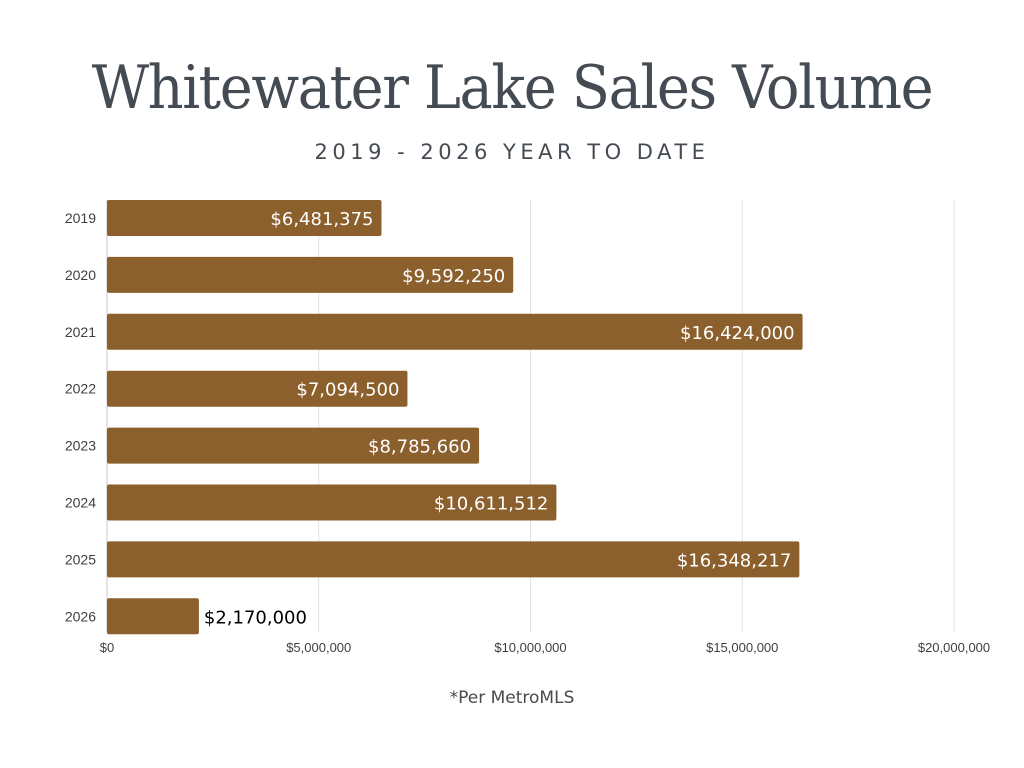 This screenshot has width=1024, height=768. What do you see at coordinates (512, 698) in the screenshot?
I see `source-footnote: *Per MetroMLS` at bounding box center [512, 698].